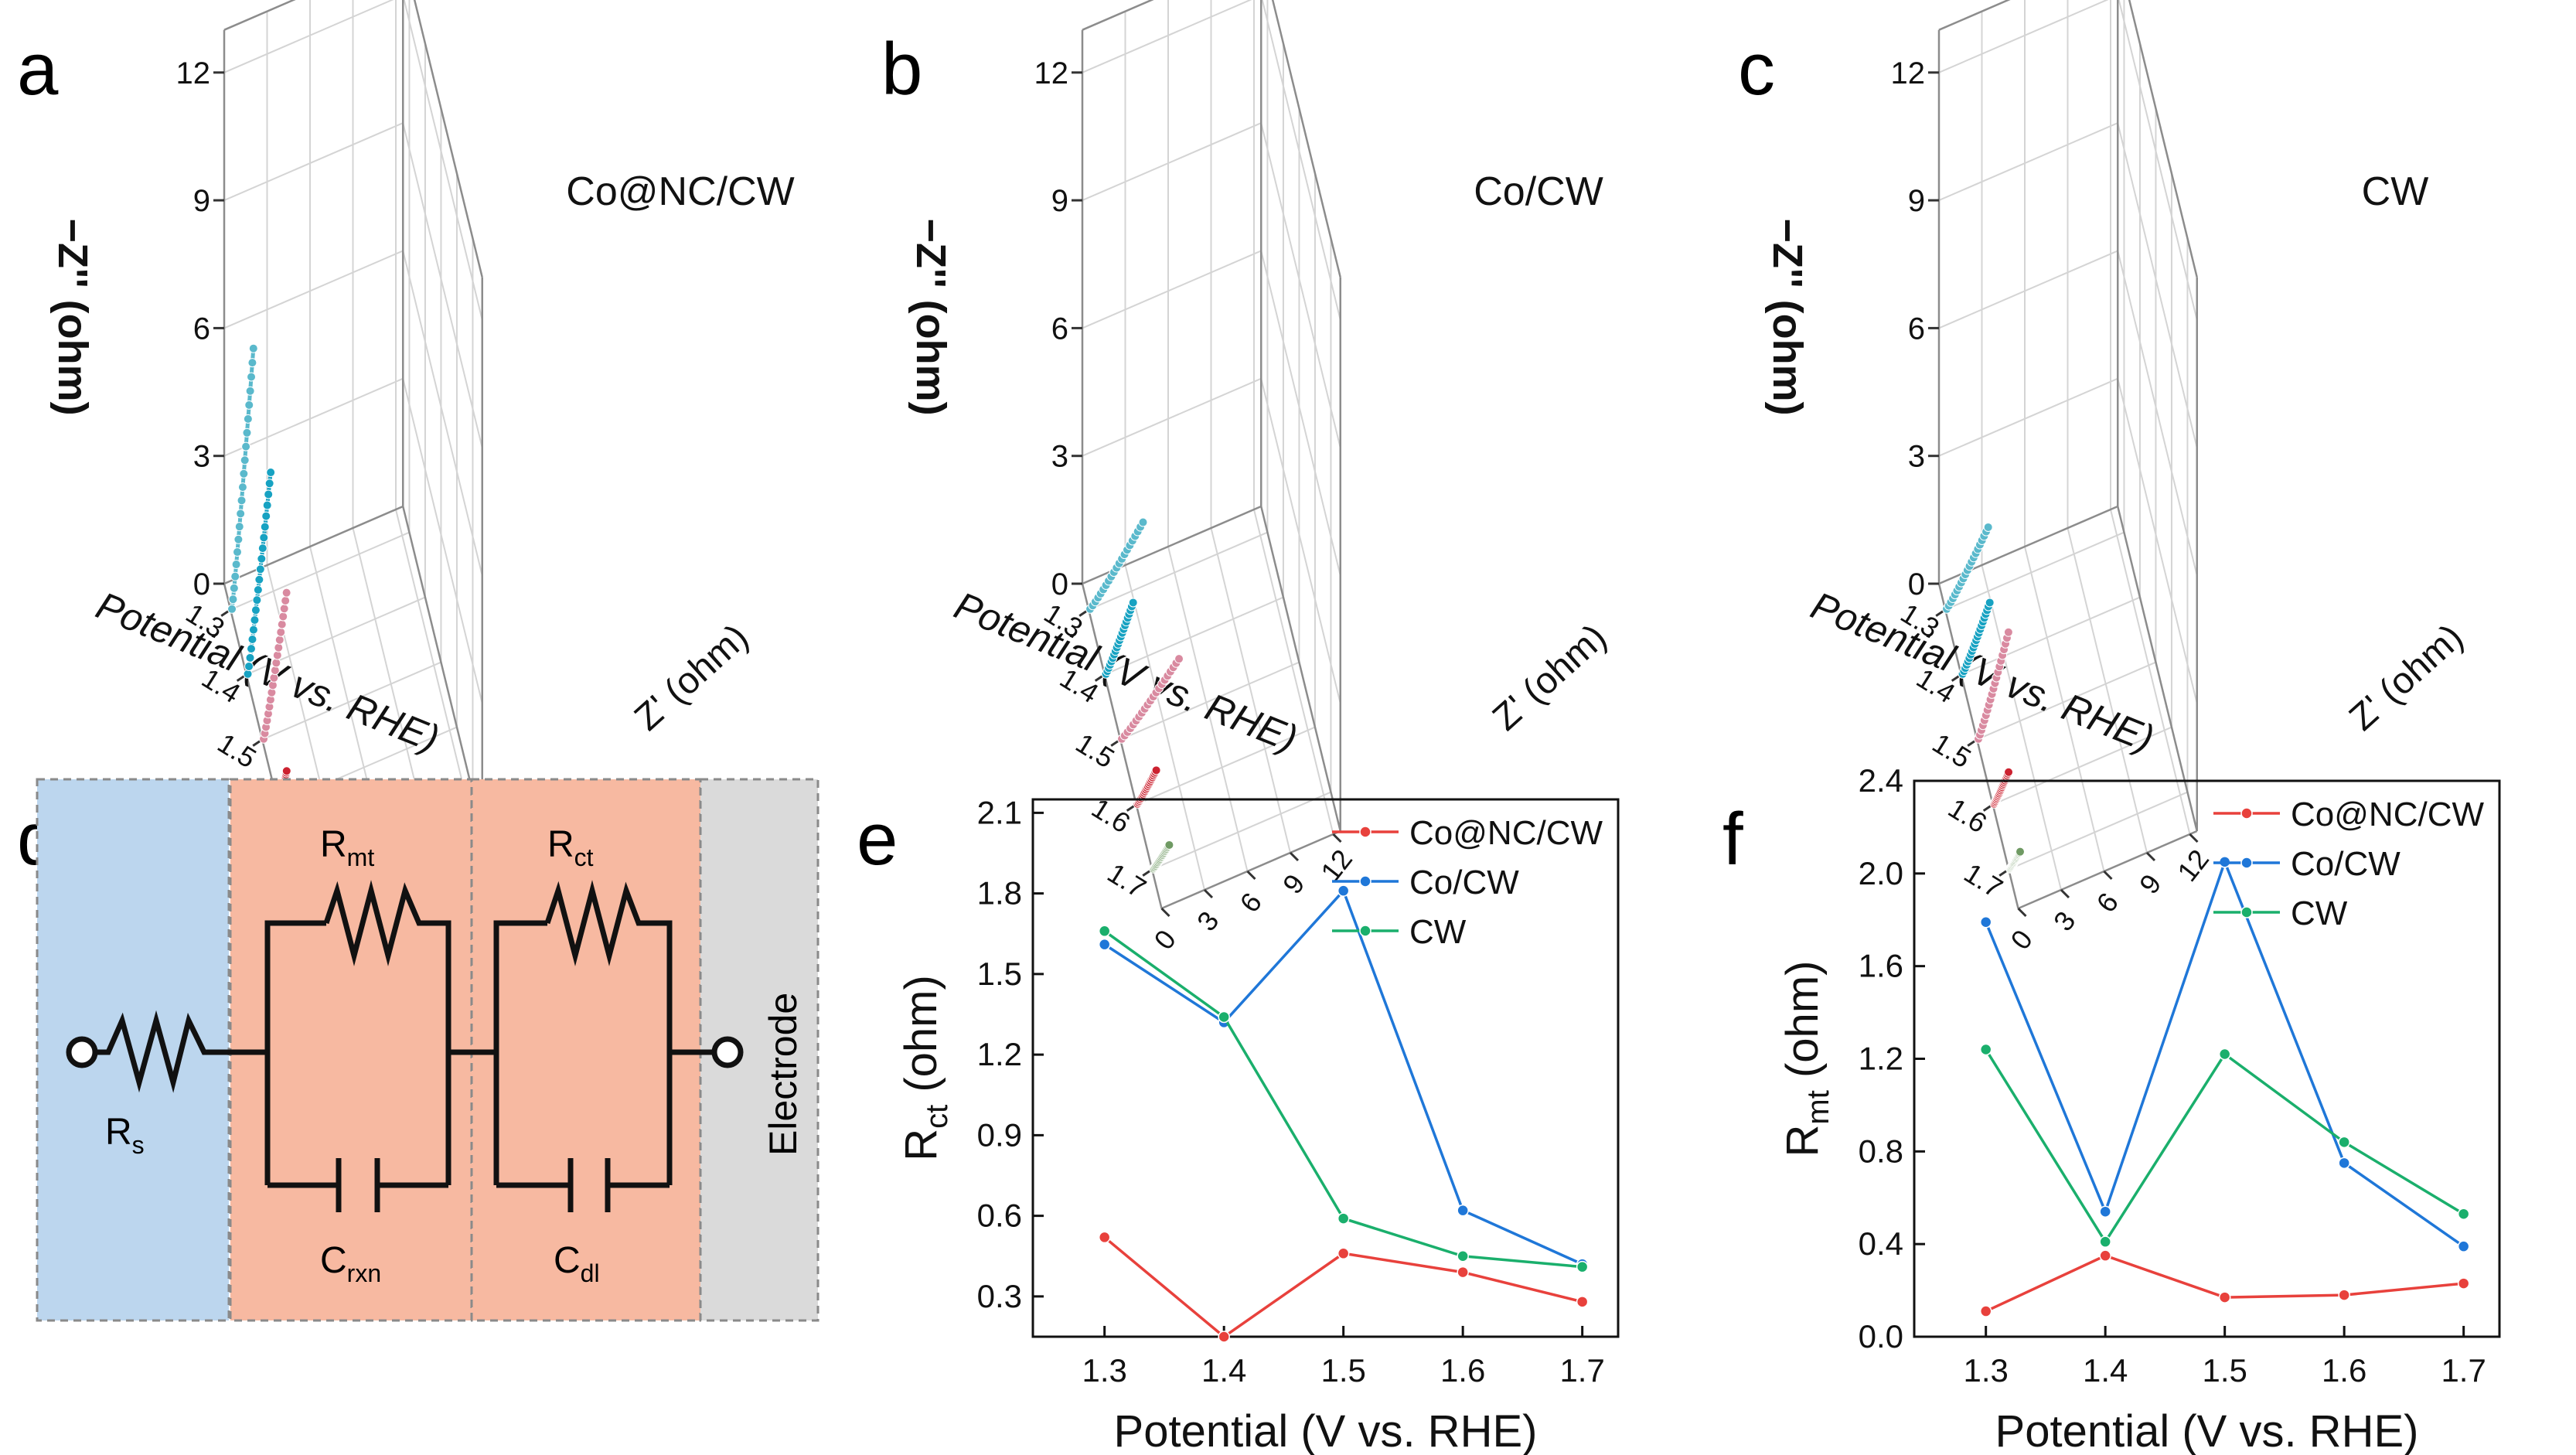 This screenshot has height=1455, width=2576. Describe the element at coordinates (2319, 913) in the screenshot. I see `legend-label: CW` at that location.